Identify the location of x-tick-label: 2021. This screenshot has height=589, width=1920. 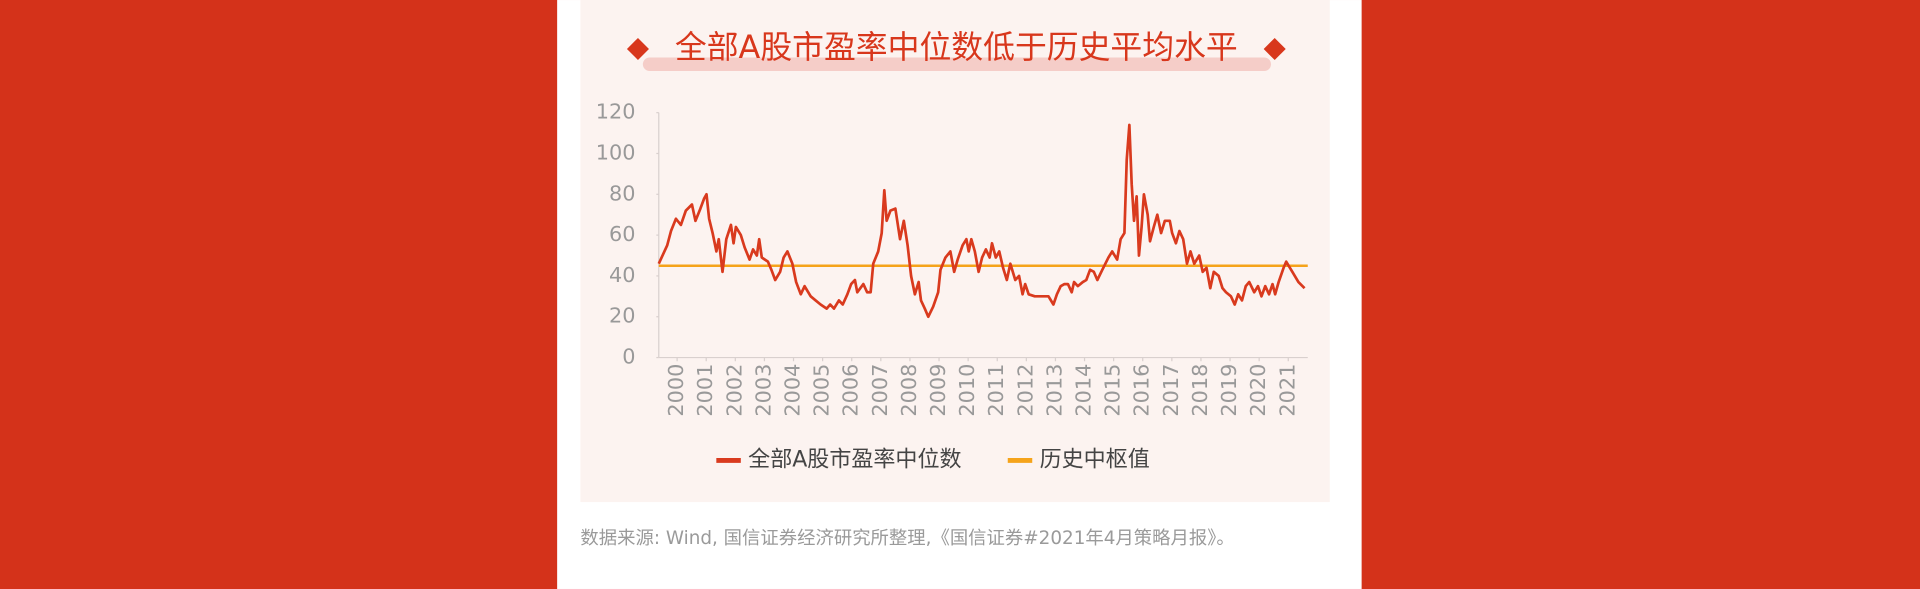
(1287, 390).